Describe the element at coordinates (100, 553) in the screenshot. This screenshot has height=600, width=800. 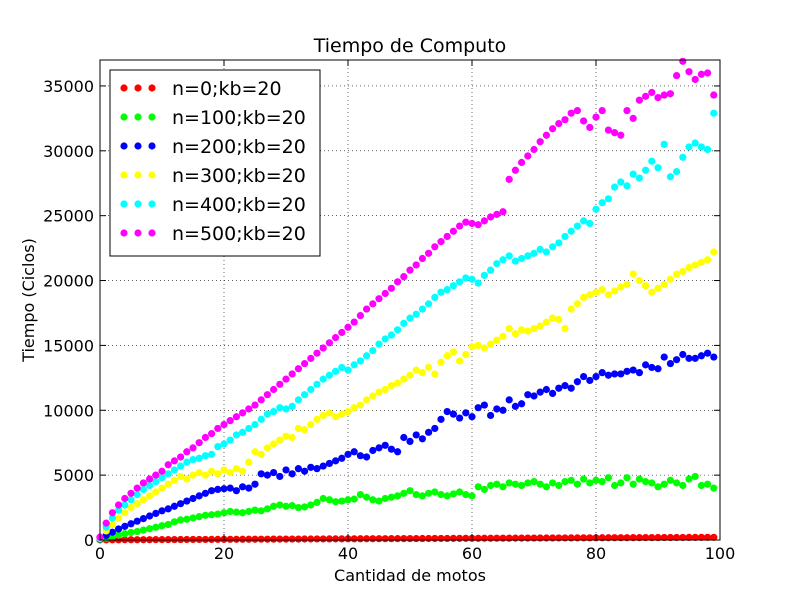
I see `x-tick-label: 0` at that location.